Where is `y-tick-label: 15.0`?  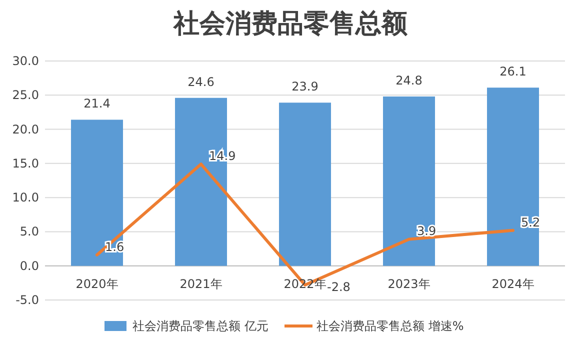
y-tick-label: 15.0 is located at coordinates (25, 163).